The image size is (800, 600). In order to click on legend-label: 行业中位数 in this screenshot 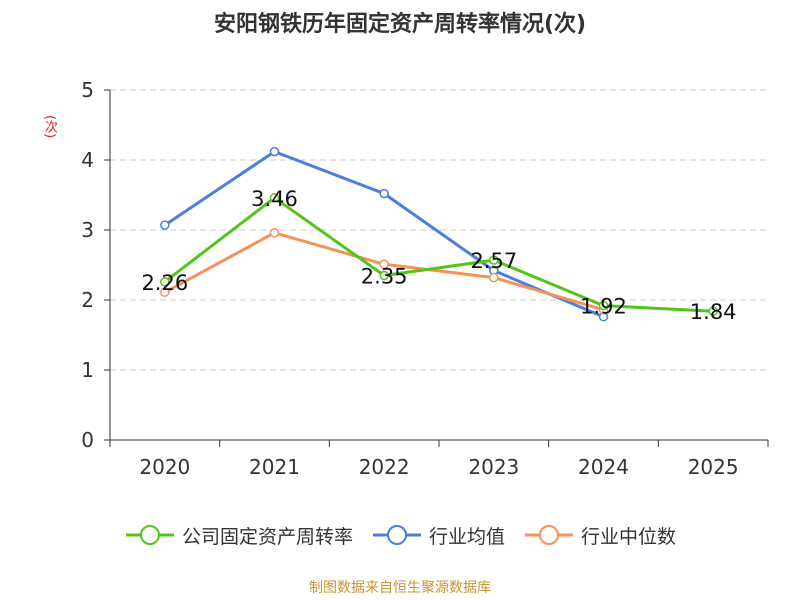, I will do `click(629, 536)`.